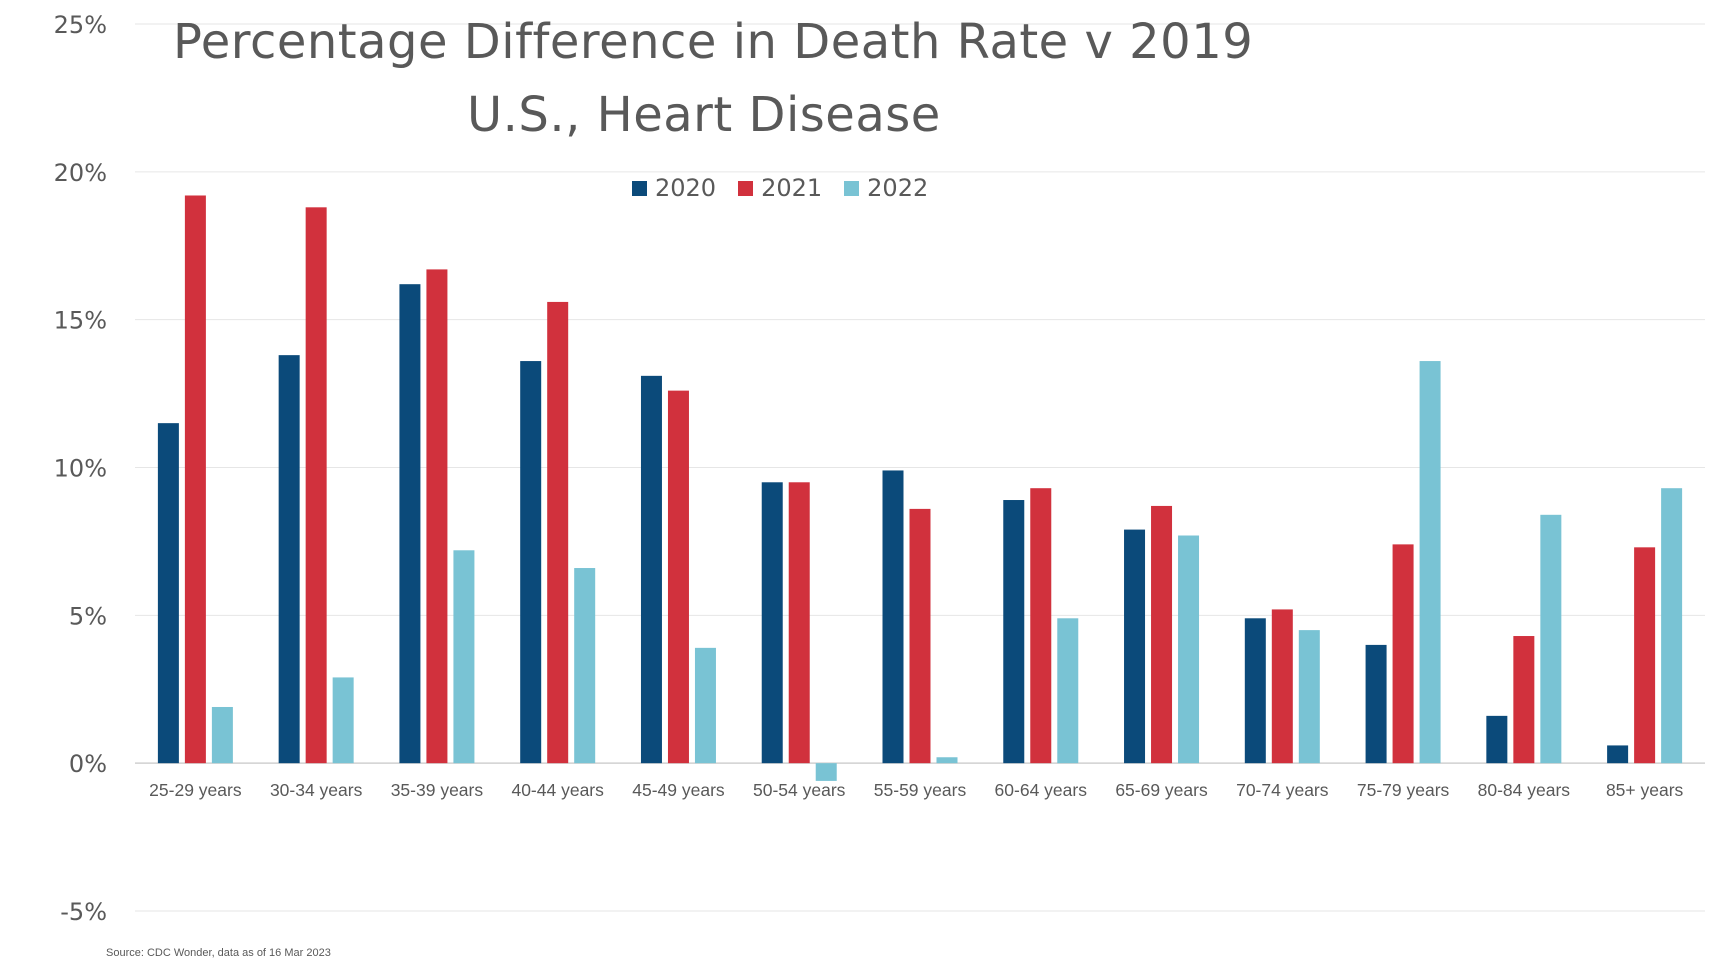 The width and height of the screenshot is (1712, 969). I want to click on legend-label-2022: 2022, so click(898, 188).